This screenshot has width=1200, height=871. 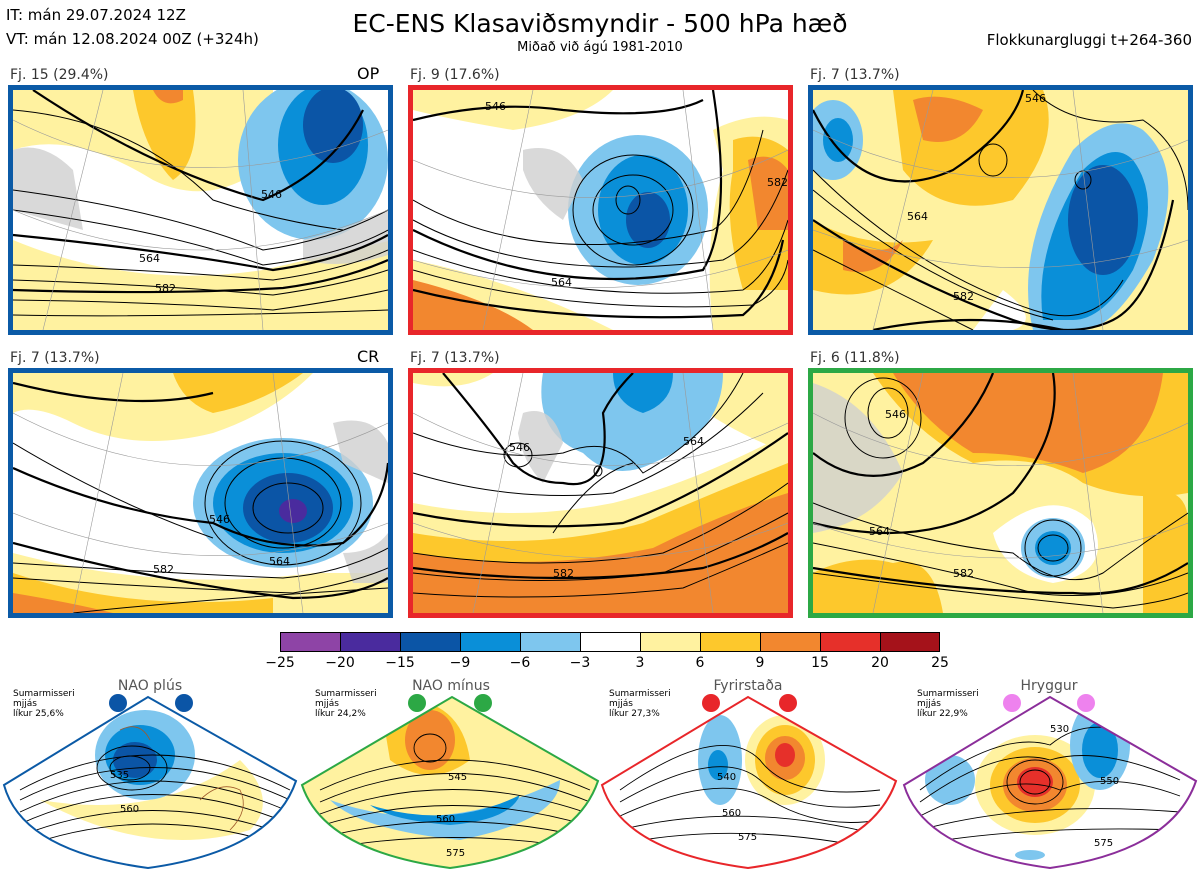 I want to click on regime-note-ridge: Sumarmisseri mjjás líkur 22,9%, so click(x=948, y=704).